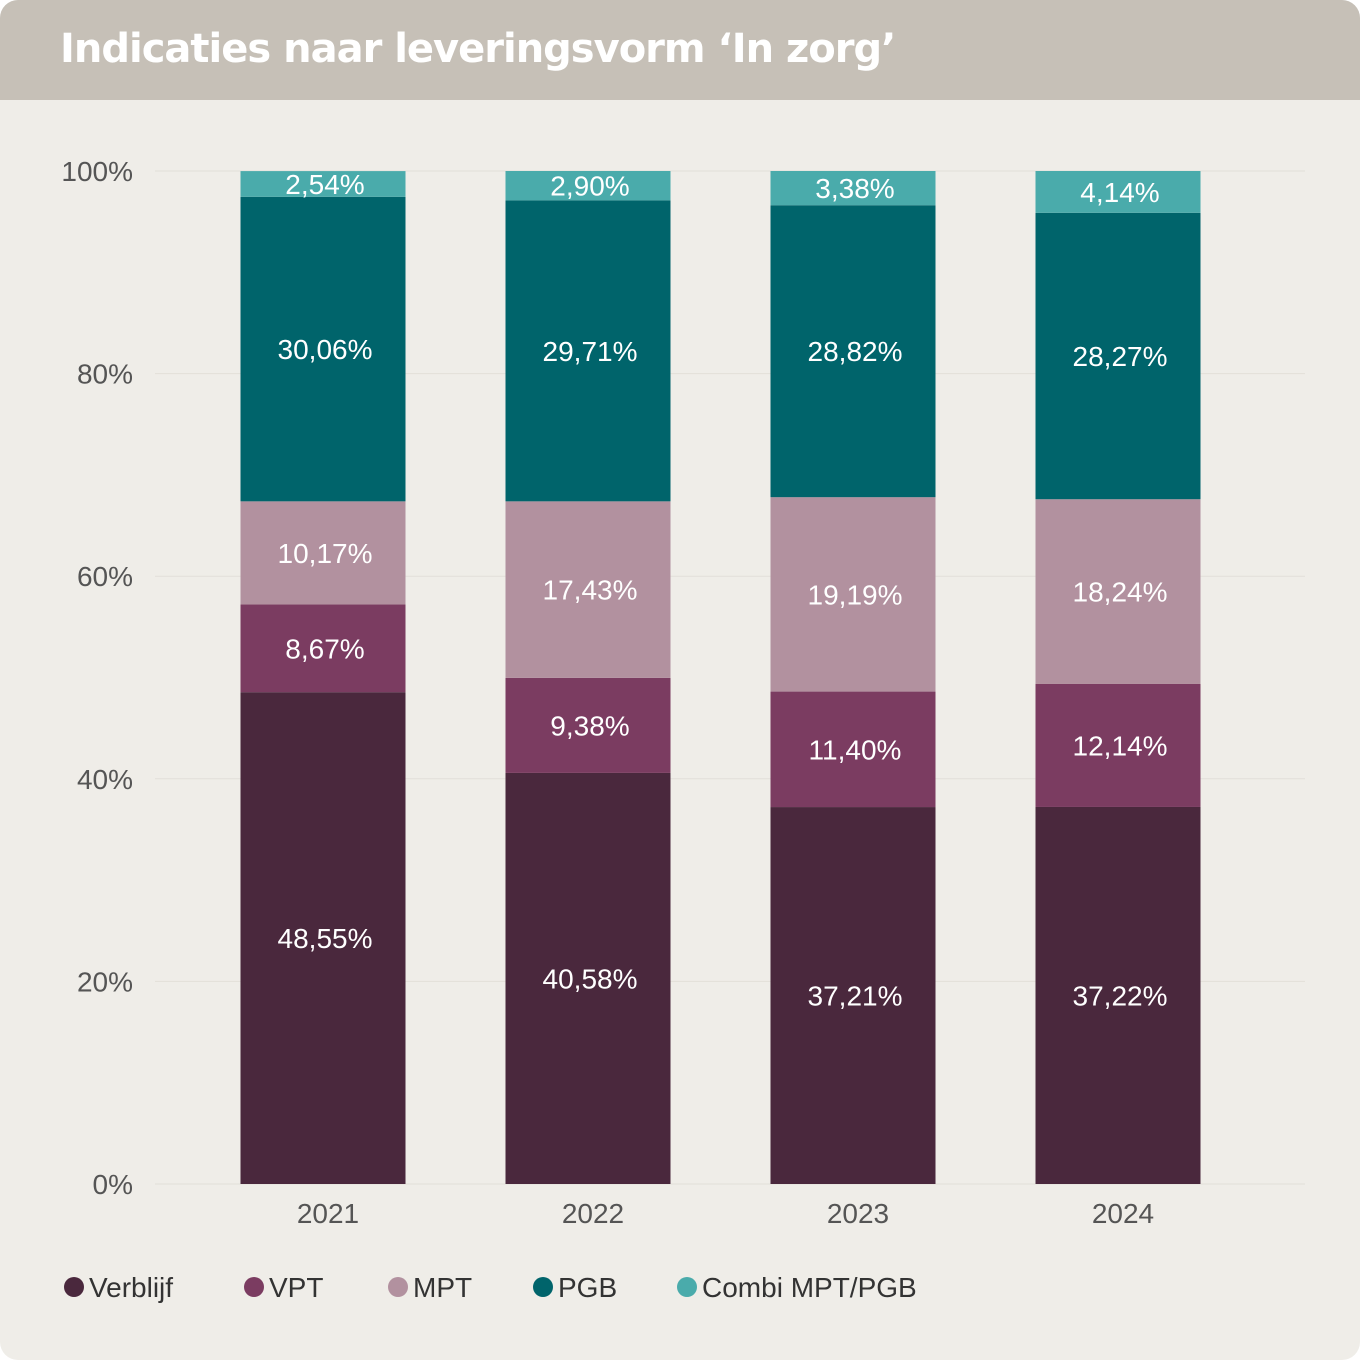 This screenshot has width=1360, height=1360. Describe the element at coordinates (1123, 1213) in the screenshot. I see `x-tick-label: 2024` at that location.